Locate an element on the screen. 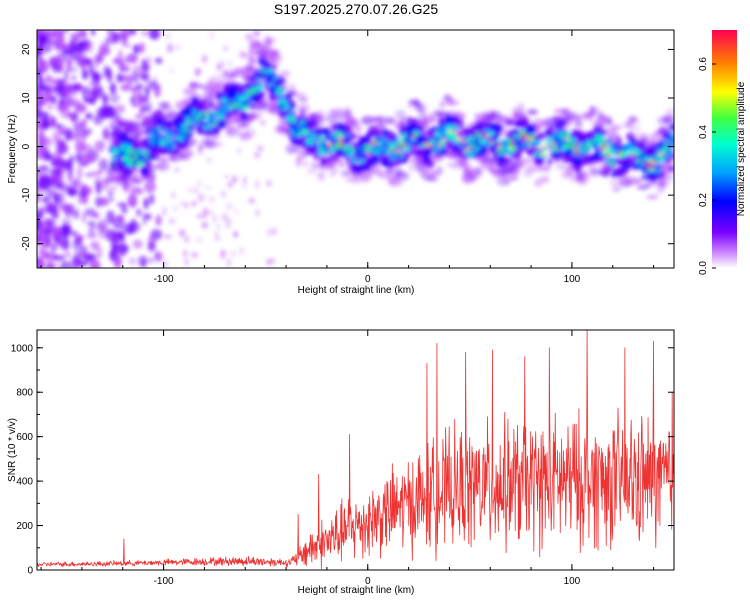 This screenshot has height=600, width=750. spectrogram-x-tick-label: 100 is located at coordinates (572, 279).